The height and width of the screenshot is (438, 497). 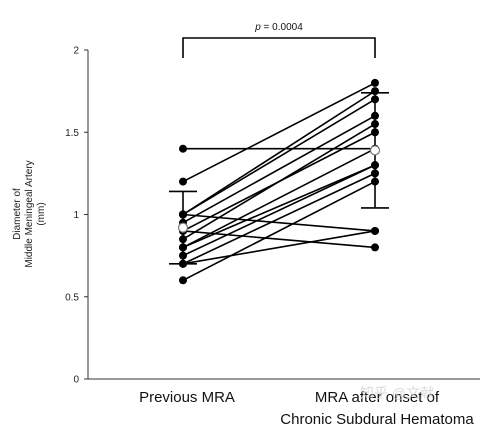 What do you see at coordinates (187, 397) in the screenshot?
I see `category-label-previous: Previous MRA` at bounding box center [187, 397].